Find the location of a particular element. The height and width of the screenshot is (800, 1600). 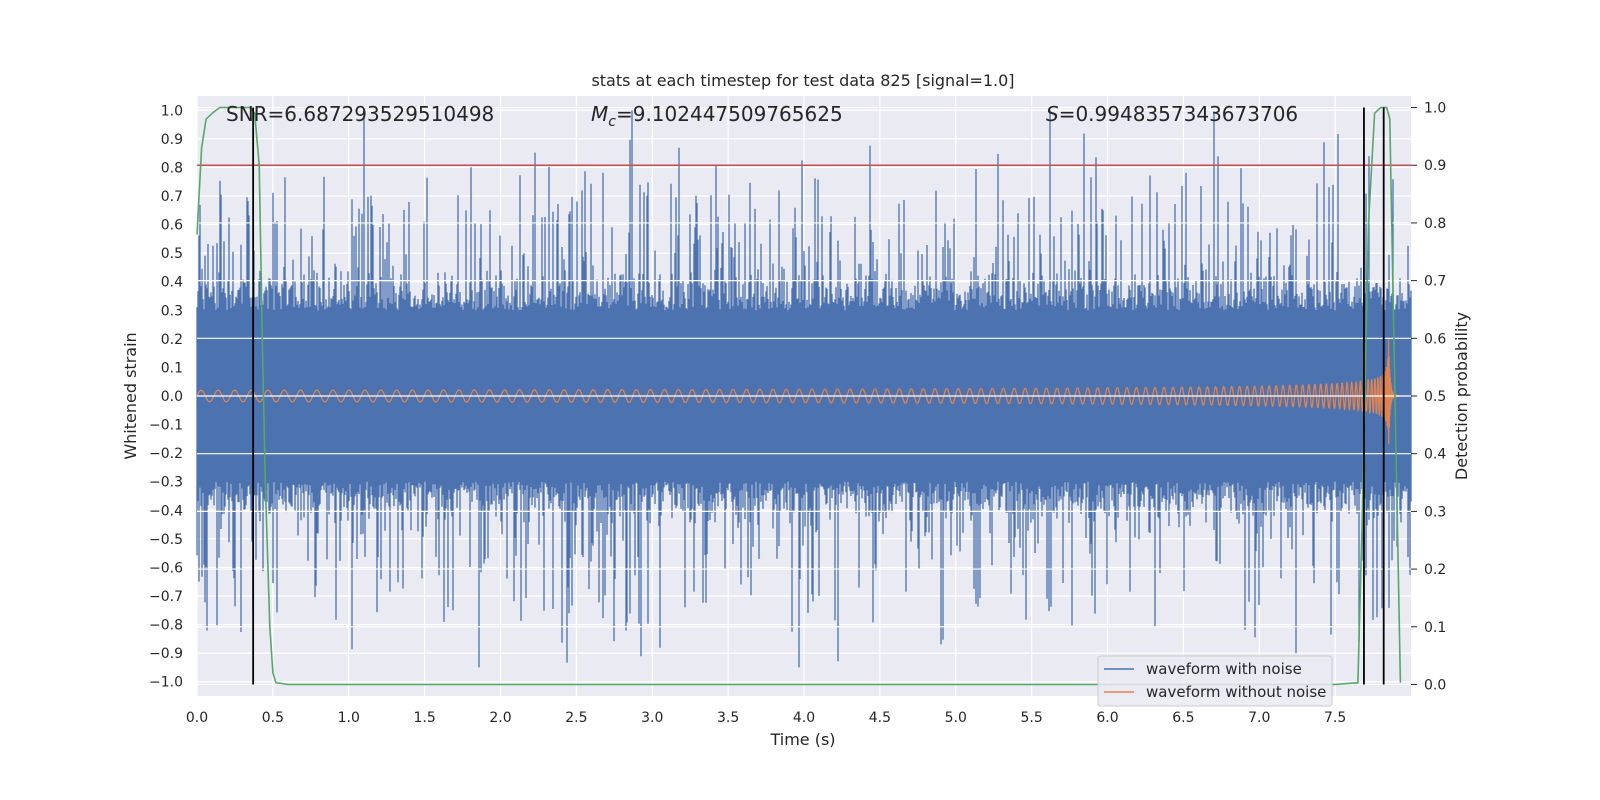

y-right-tick-label: 0.9 is located at coordinates (1435, 166).